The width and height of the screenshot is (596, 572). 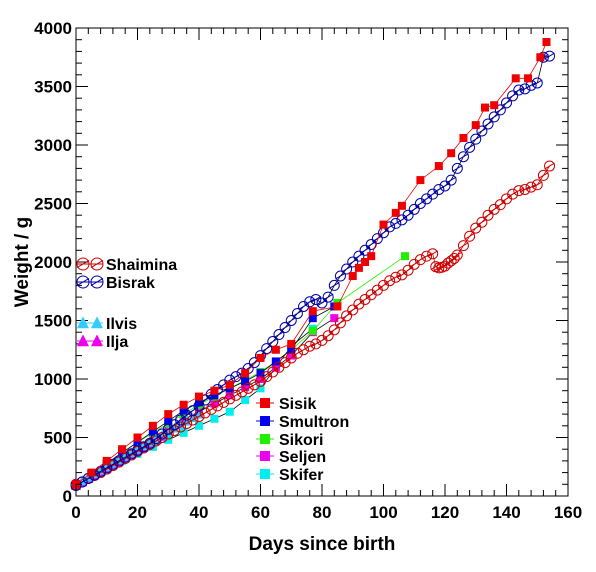 I want to click on legend-marker-ilvis, so click(x=83, y=322).